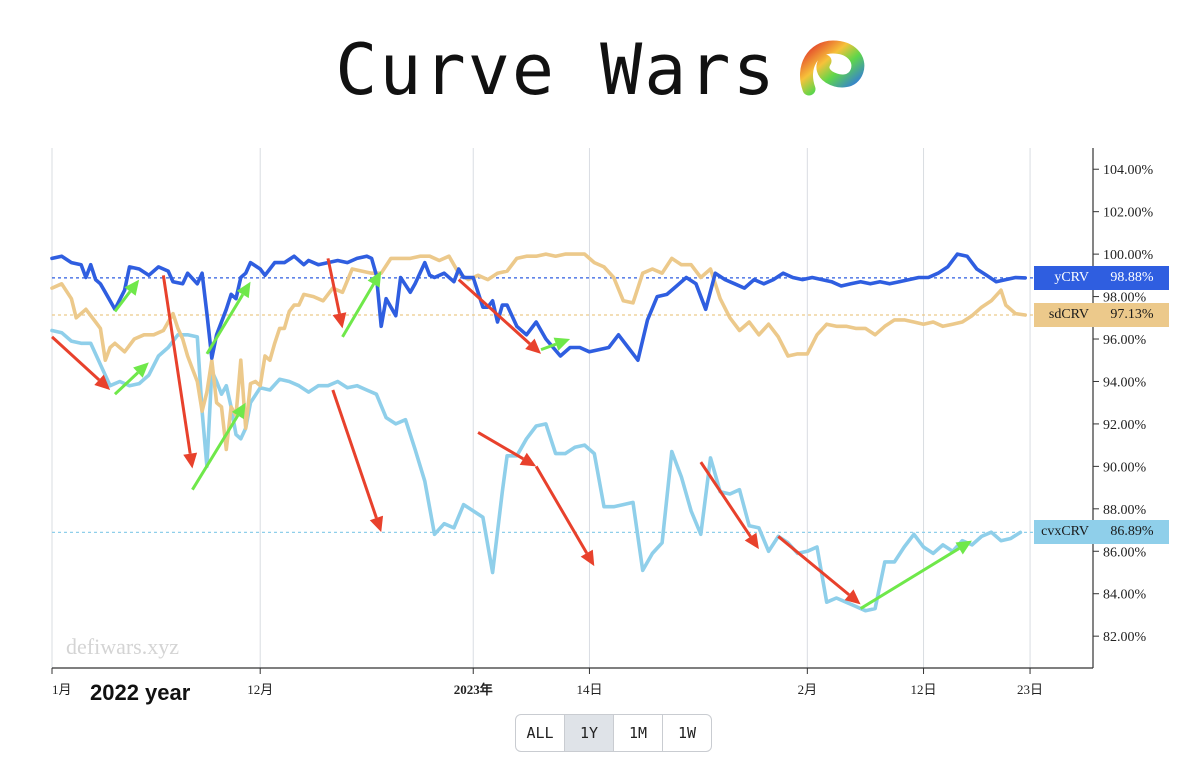 The height and width of the screenshot is (768, 1200). I want to click on y-tick-label: 90.00%, so click(1125, 467).